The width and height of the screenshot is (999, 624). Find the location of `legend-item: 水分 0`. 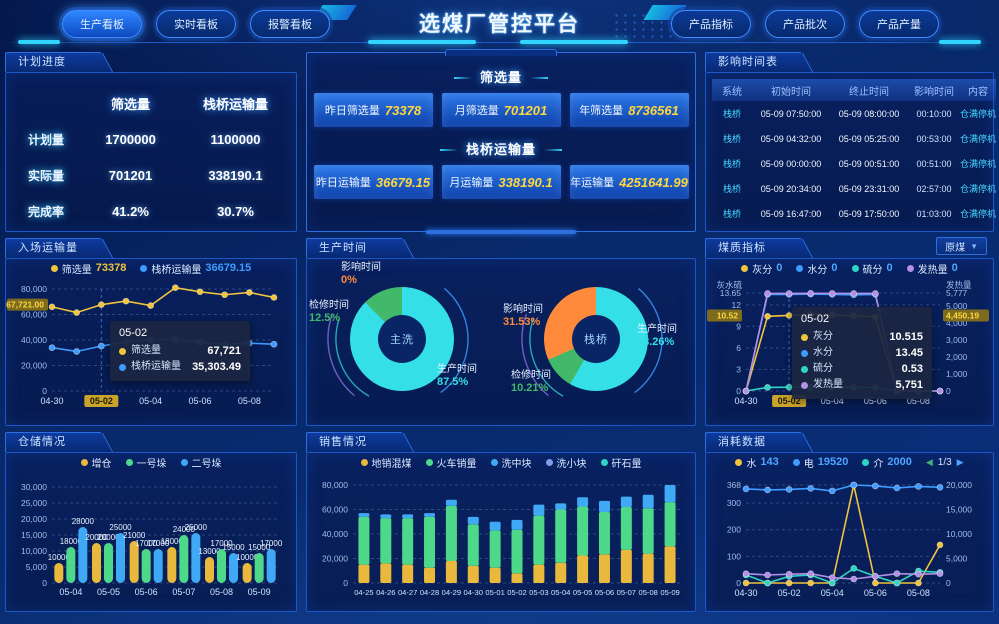

legend-item: 水分 0 is located at coordinates (817, 268).